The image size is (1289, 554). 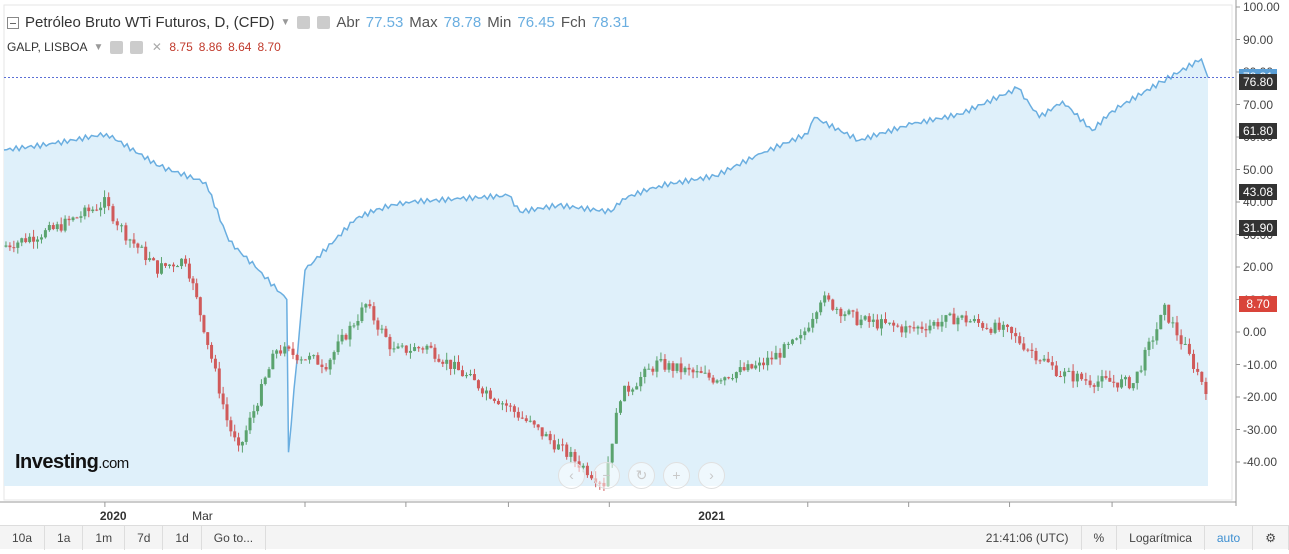 I want to click on zoom-out-button: −, so click(x=606, y=475).